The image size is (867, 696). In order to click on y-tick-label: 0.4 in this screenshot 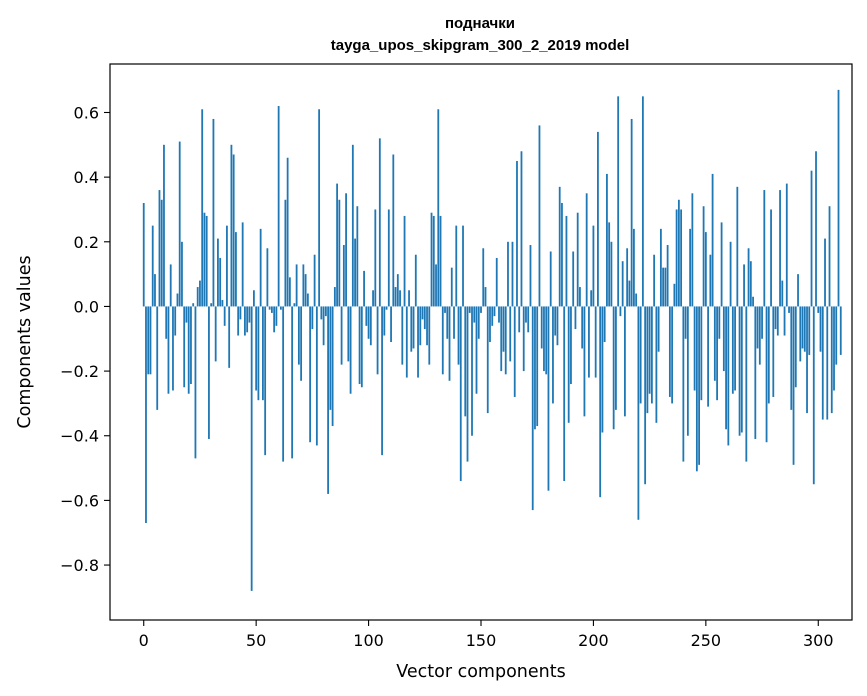, I will do `click(86, 177)`.